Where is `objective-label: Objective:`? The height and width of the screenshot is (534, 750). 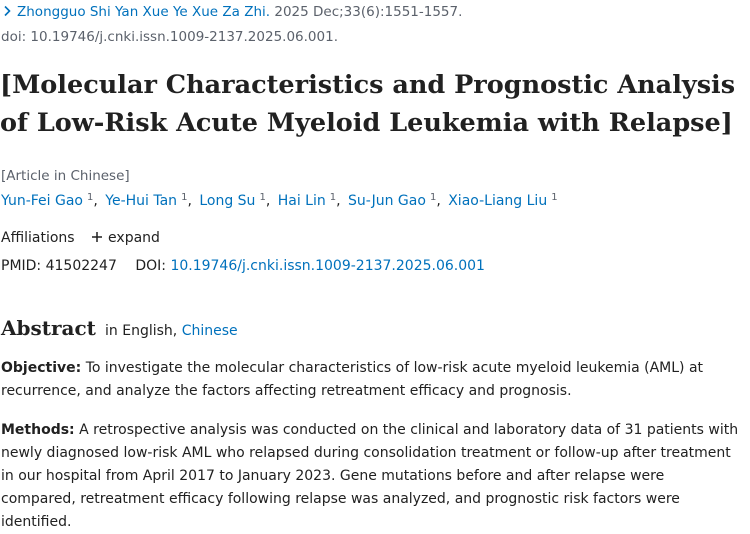 objective-label: Objective: is located at coordinates (41, 368).